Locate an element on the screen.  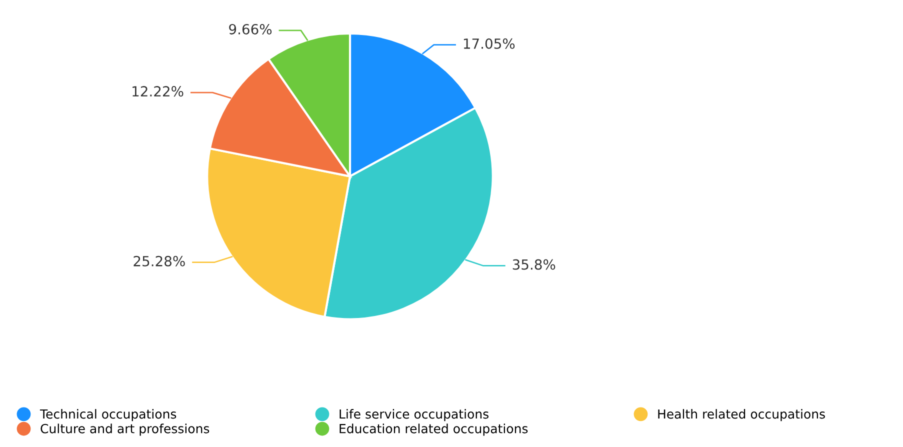
legend-label: Life service occupations is located at coordinates (414, 415).